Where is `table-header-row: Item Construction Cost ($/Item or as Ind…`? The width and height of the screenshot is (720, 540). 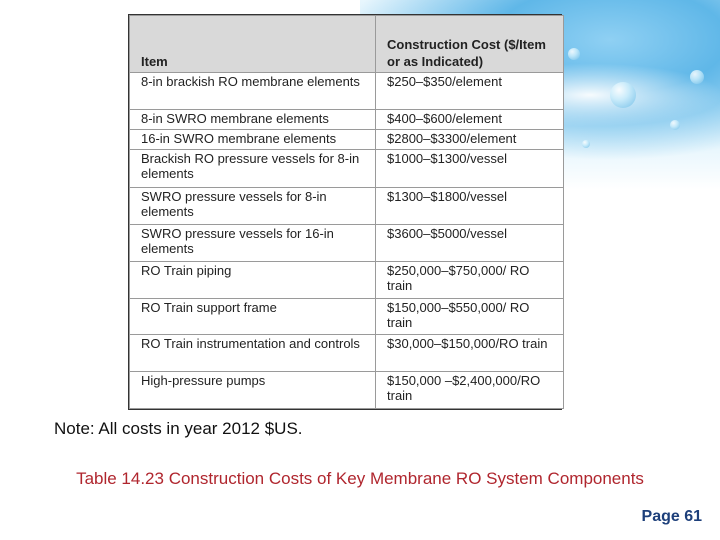
table-header-row: Item Construction Cost ($/Item or as Ind… is located at coordinates (346, 44).